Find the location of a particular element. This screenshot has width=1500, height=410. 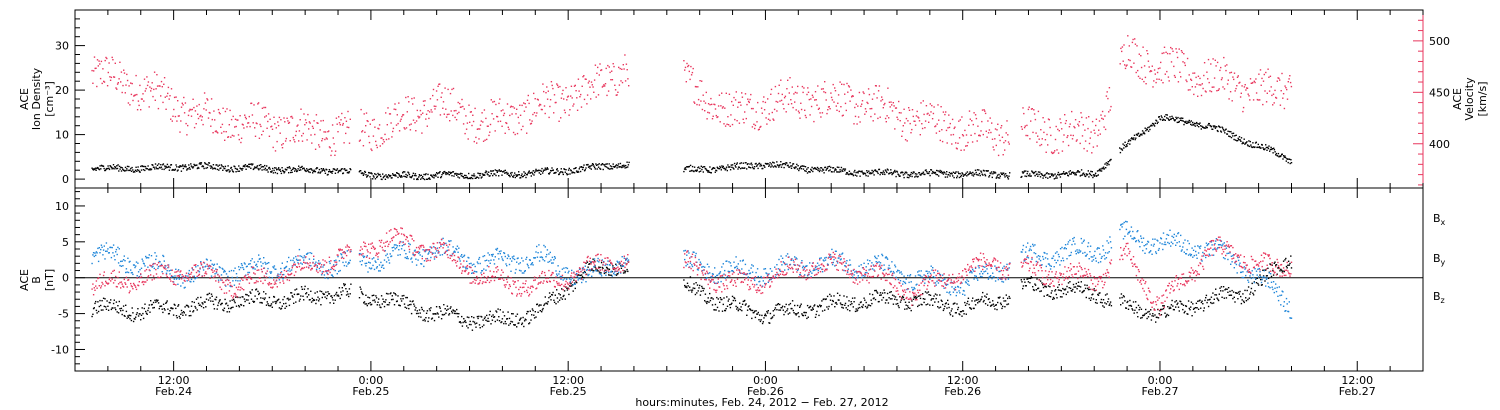

density-tick-label: 0 is located at coordinates (65, 179).